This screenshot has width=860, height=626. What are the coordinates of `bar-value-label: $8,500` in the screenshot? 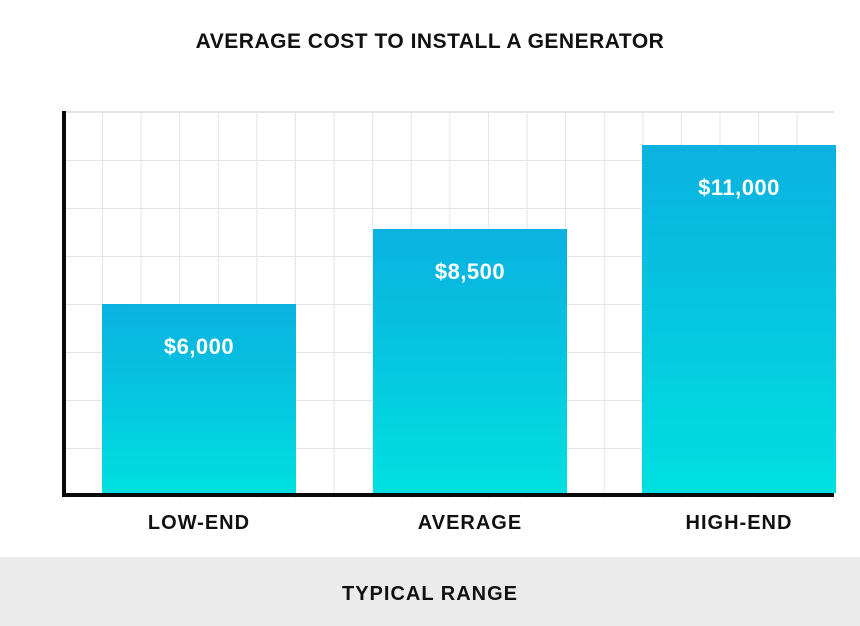 It's located at (470, 271).